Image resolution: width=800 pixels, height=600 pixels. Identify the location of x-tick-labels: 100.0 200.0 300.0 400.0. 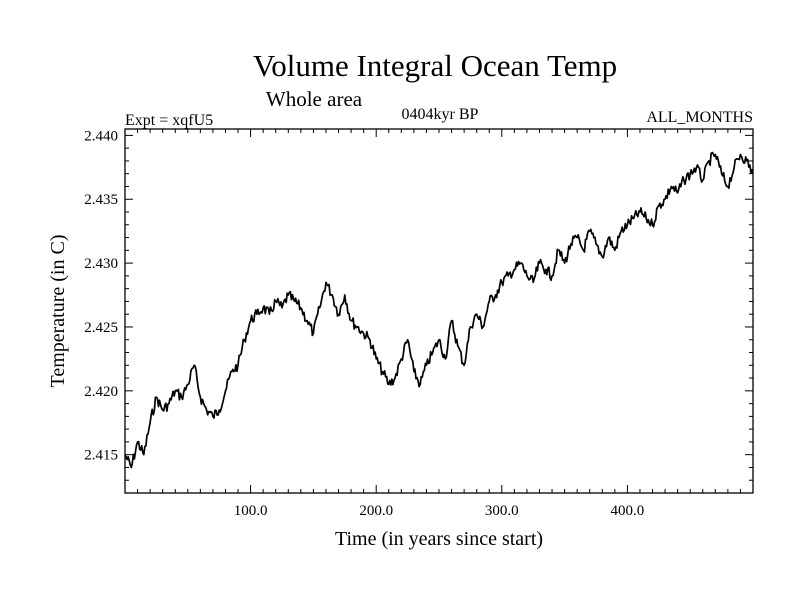
(439, 511).